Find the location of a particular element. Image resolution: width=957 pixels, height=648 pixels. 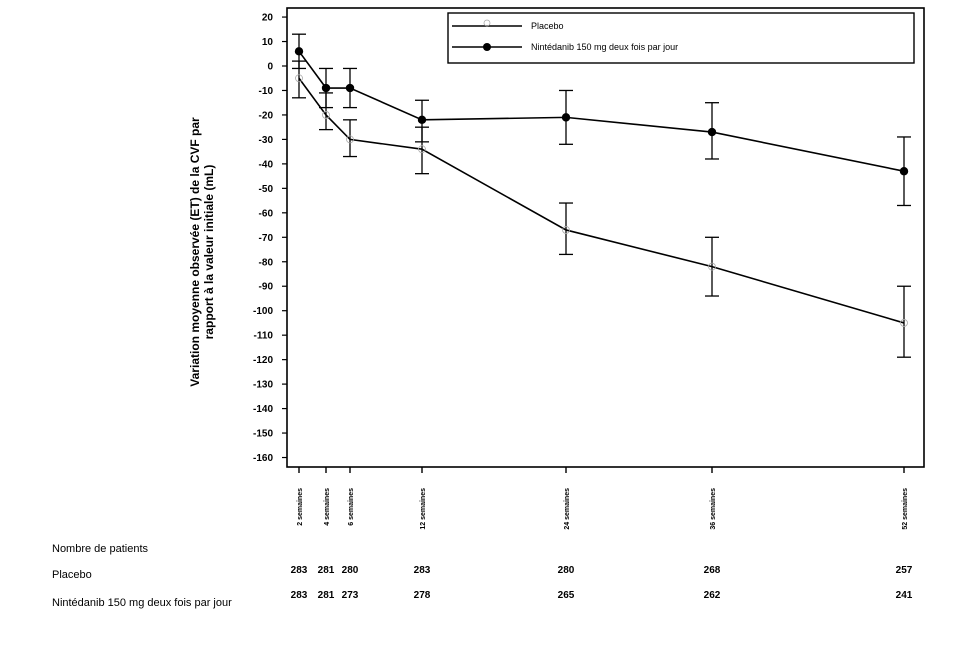

legend-label: Nintédanib 150 mg deux fois par jour is located at coordinates (604, 47).